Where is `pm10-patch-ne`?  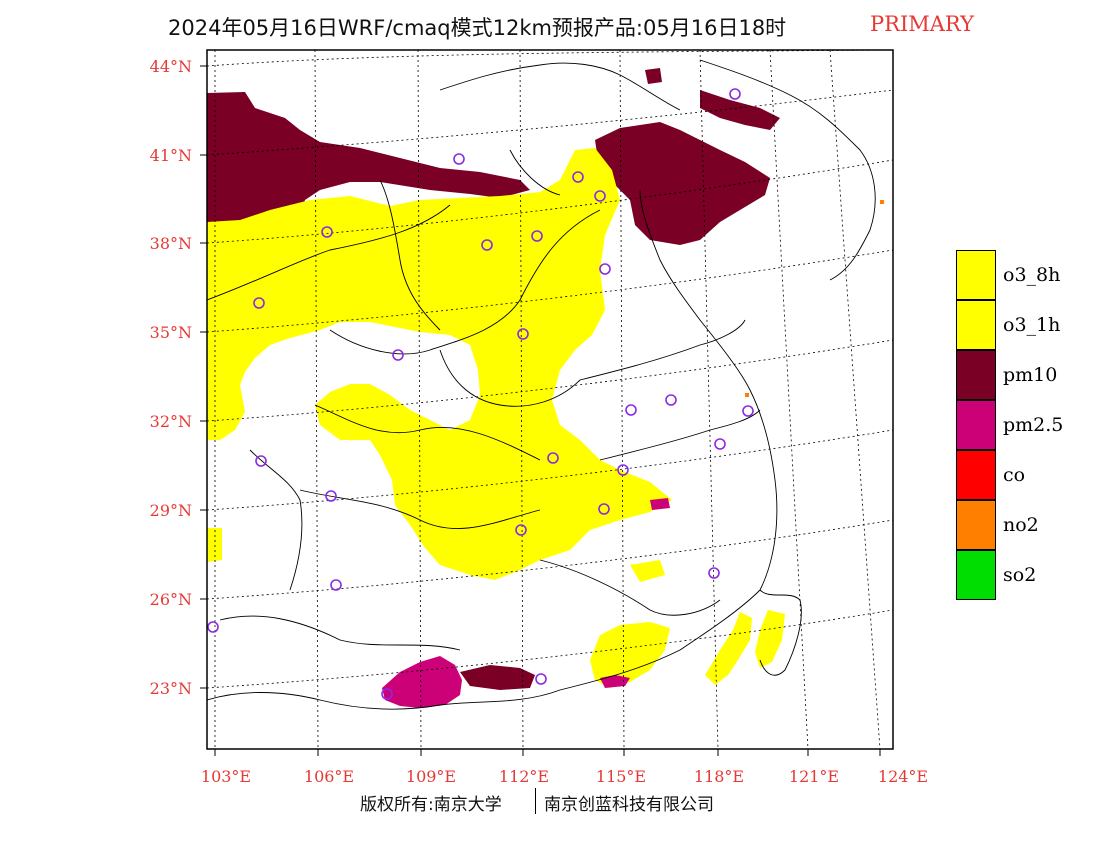
pm10-patch-ne is located at coordinates (740, 110).